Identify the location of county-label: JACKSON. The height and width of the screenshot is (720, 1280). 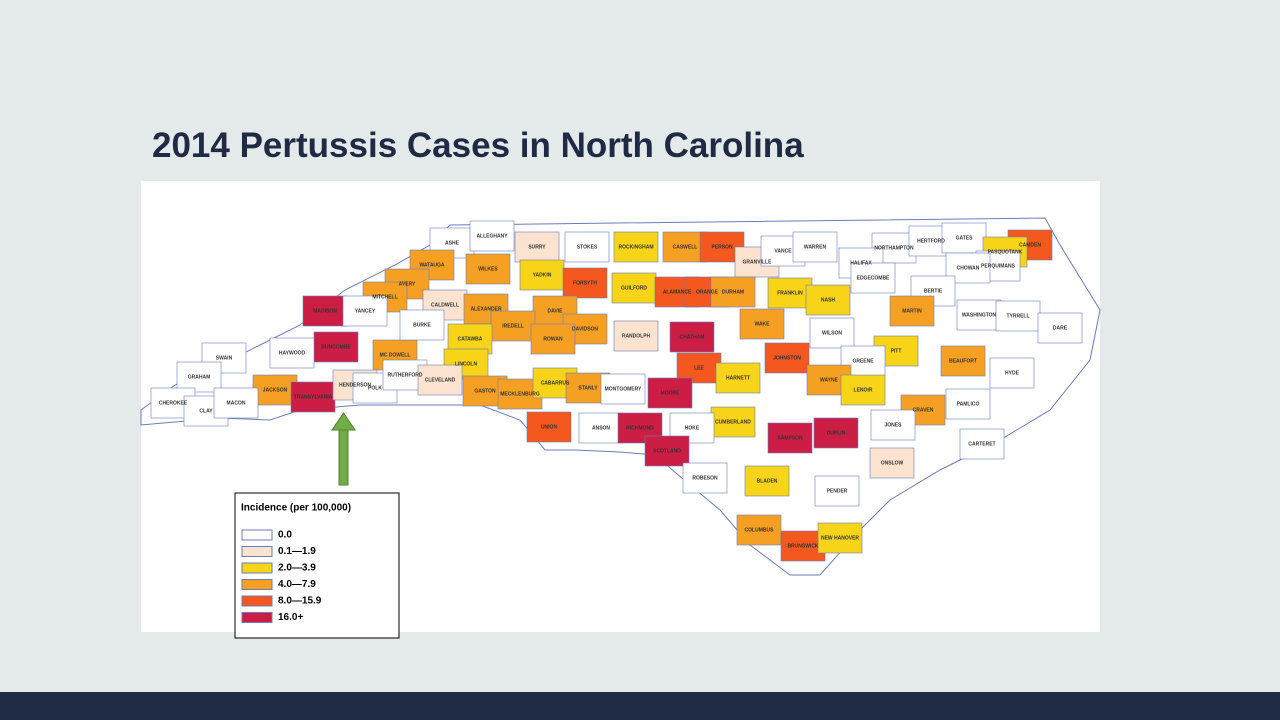
(275, 390).